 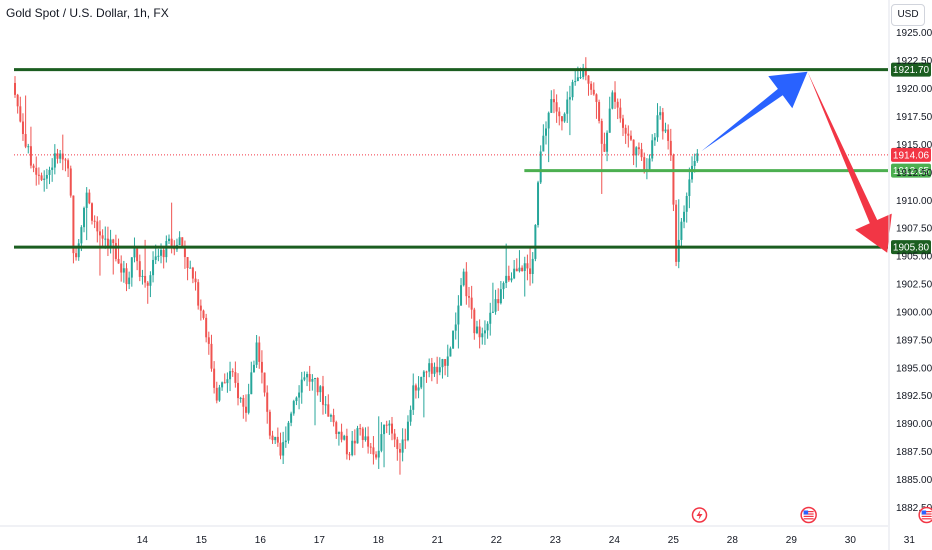 What do you see at coordinates (87, 13) in the screenshot?
I see `symbol-title: Gold Spot / U.S. Dollar, 1h, FX` at bounding box center [87, 13].